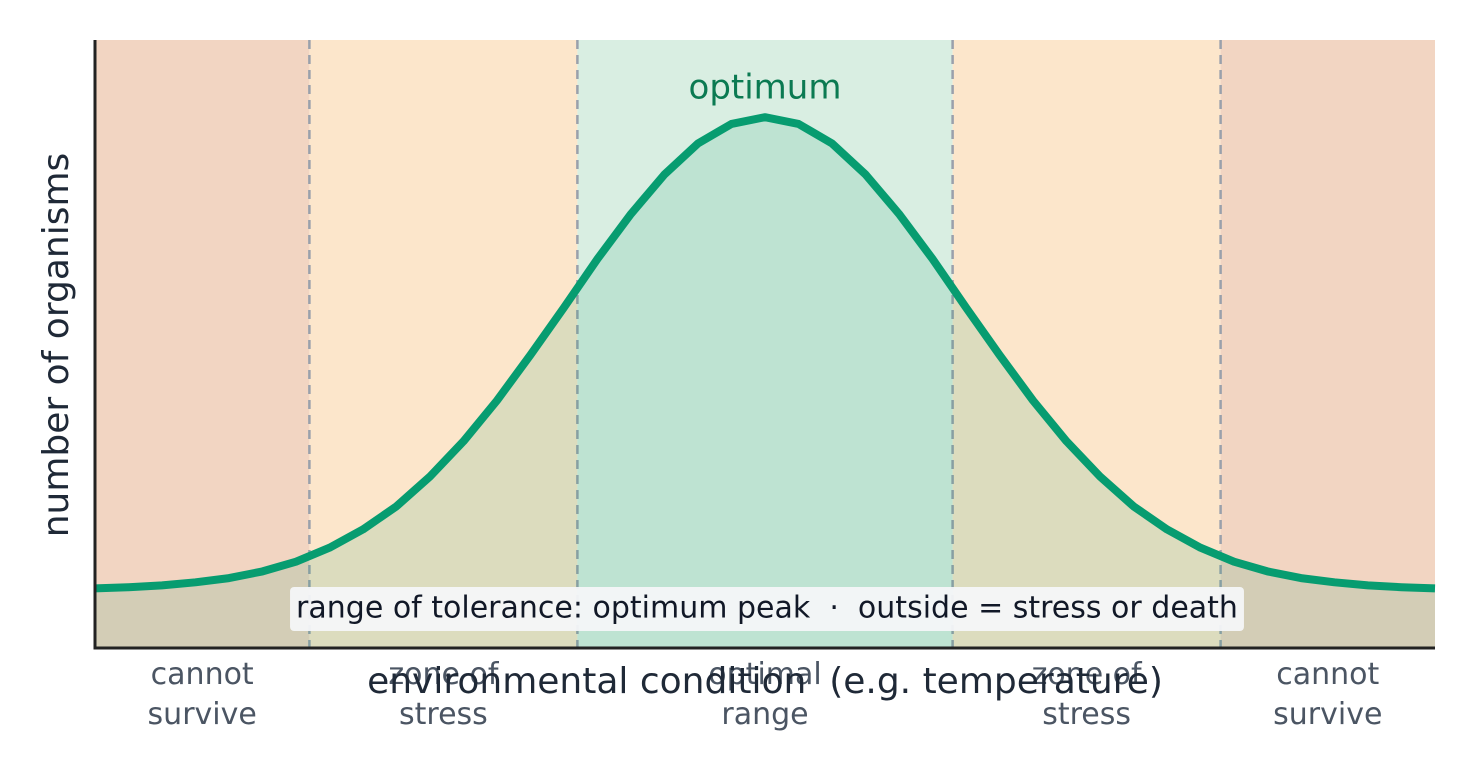  I want to click on note-box, so click(767, 609).